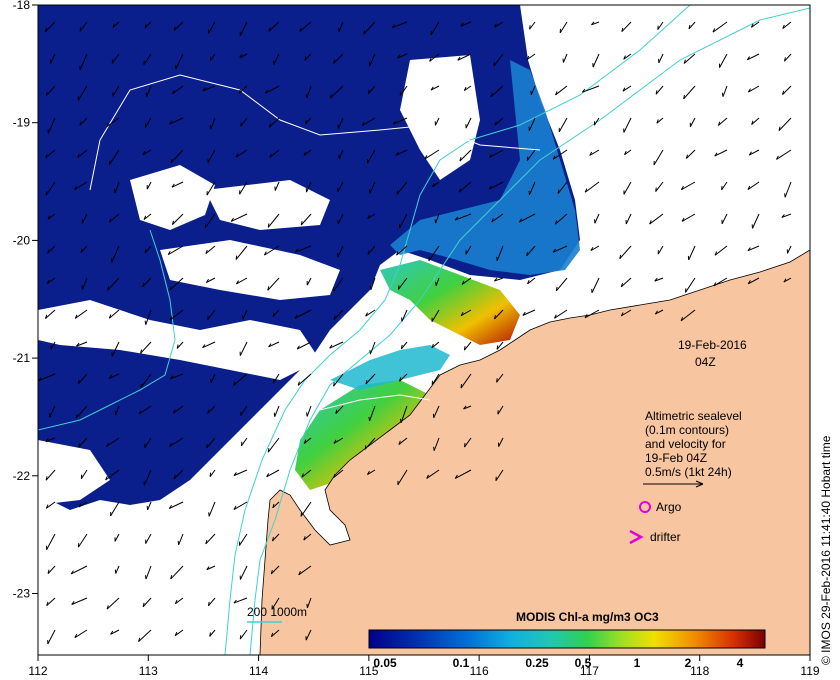 This screenshot has width=840, height=680. I want to click on x-tick-label: 116, so click(479, 671).